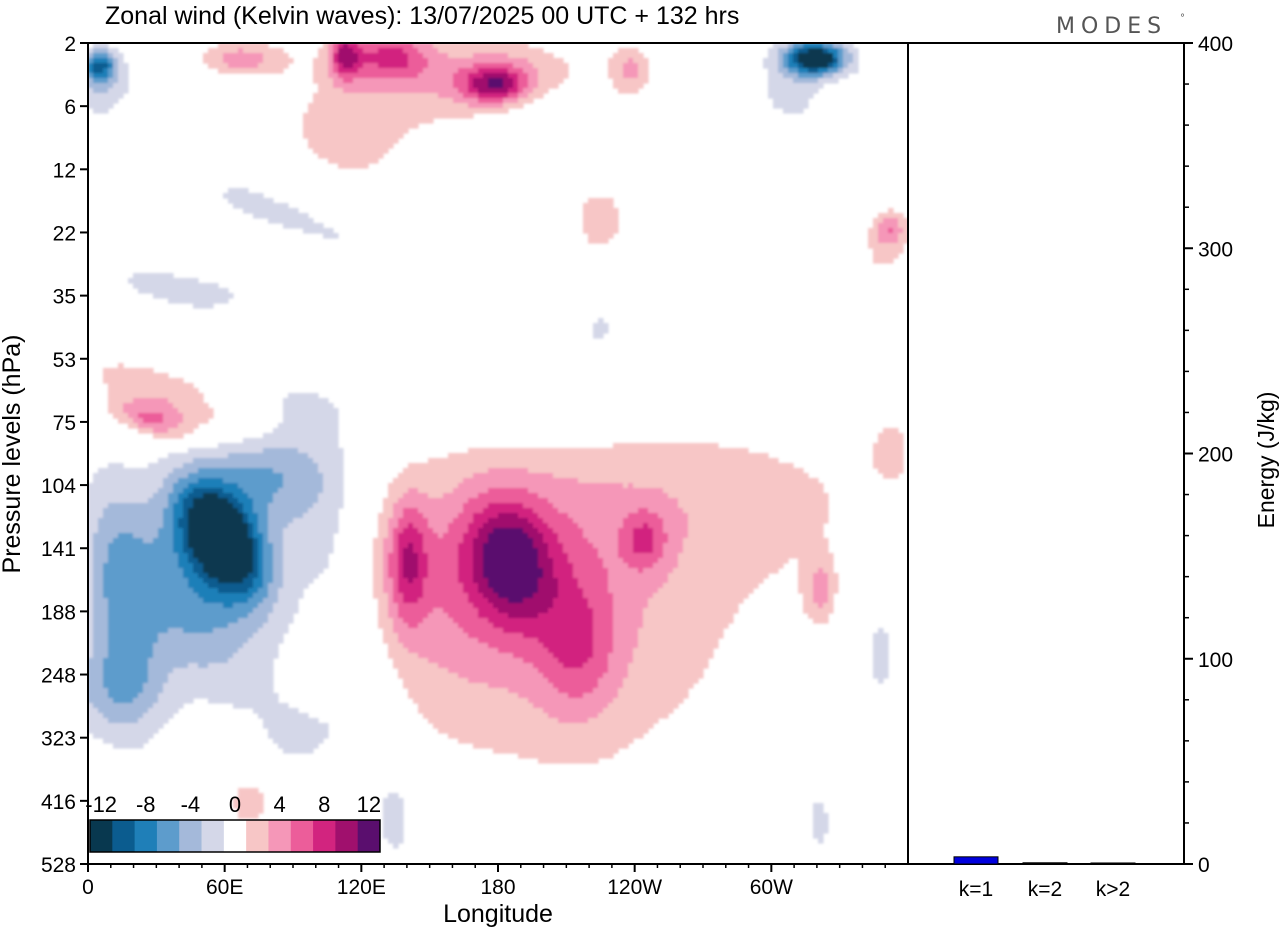 The height and width of the screenshot is (930, 1280). Describe the element at coordinates (58, 865) in the screenshot. I see `y-tick-label: 528` at that location.